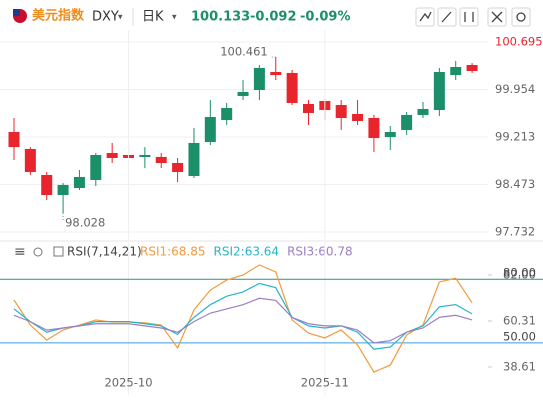  I want to click on toolbar, so click(473, 17).